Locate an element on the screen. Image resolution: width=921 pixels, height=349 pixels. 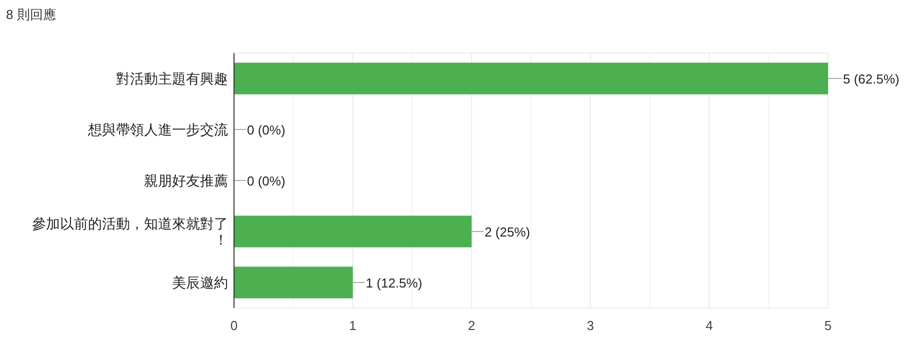
data-label: 5 (62.5%) is located at coordinates (871, 79).